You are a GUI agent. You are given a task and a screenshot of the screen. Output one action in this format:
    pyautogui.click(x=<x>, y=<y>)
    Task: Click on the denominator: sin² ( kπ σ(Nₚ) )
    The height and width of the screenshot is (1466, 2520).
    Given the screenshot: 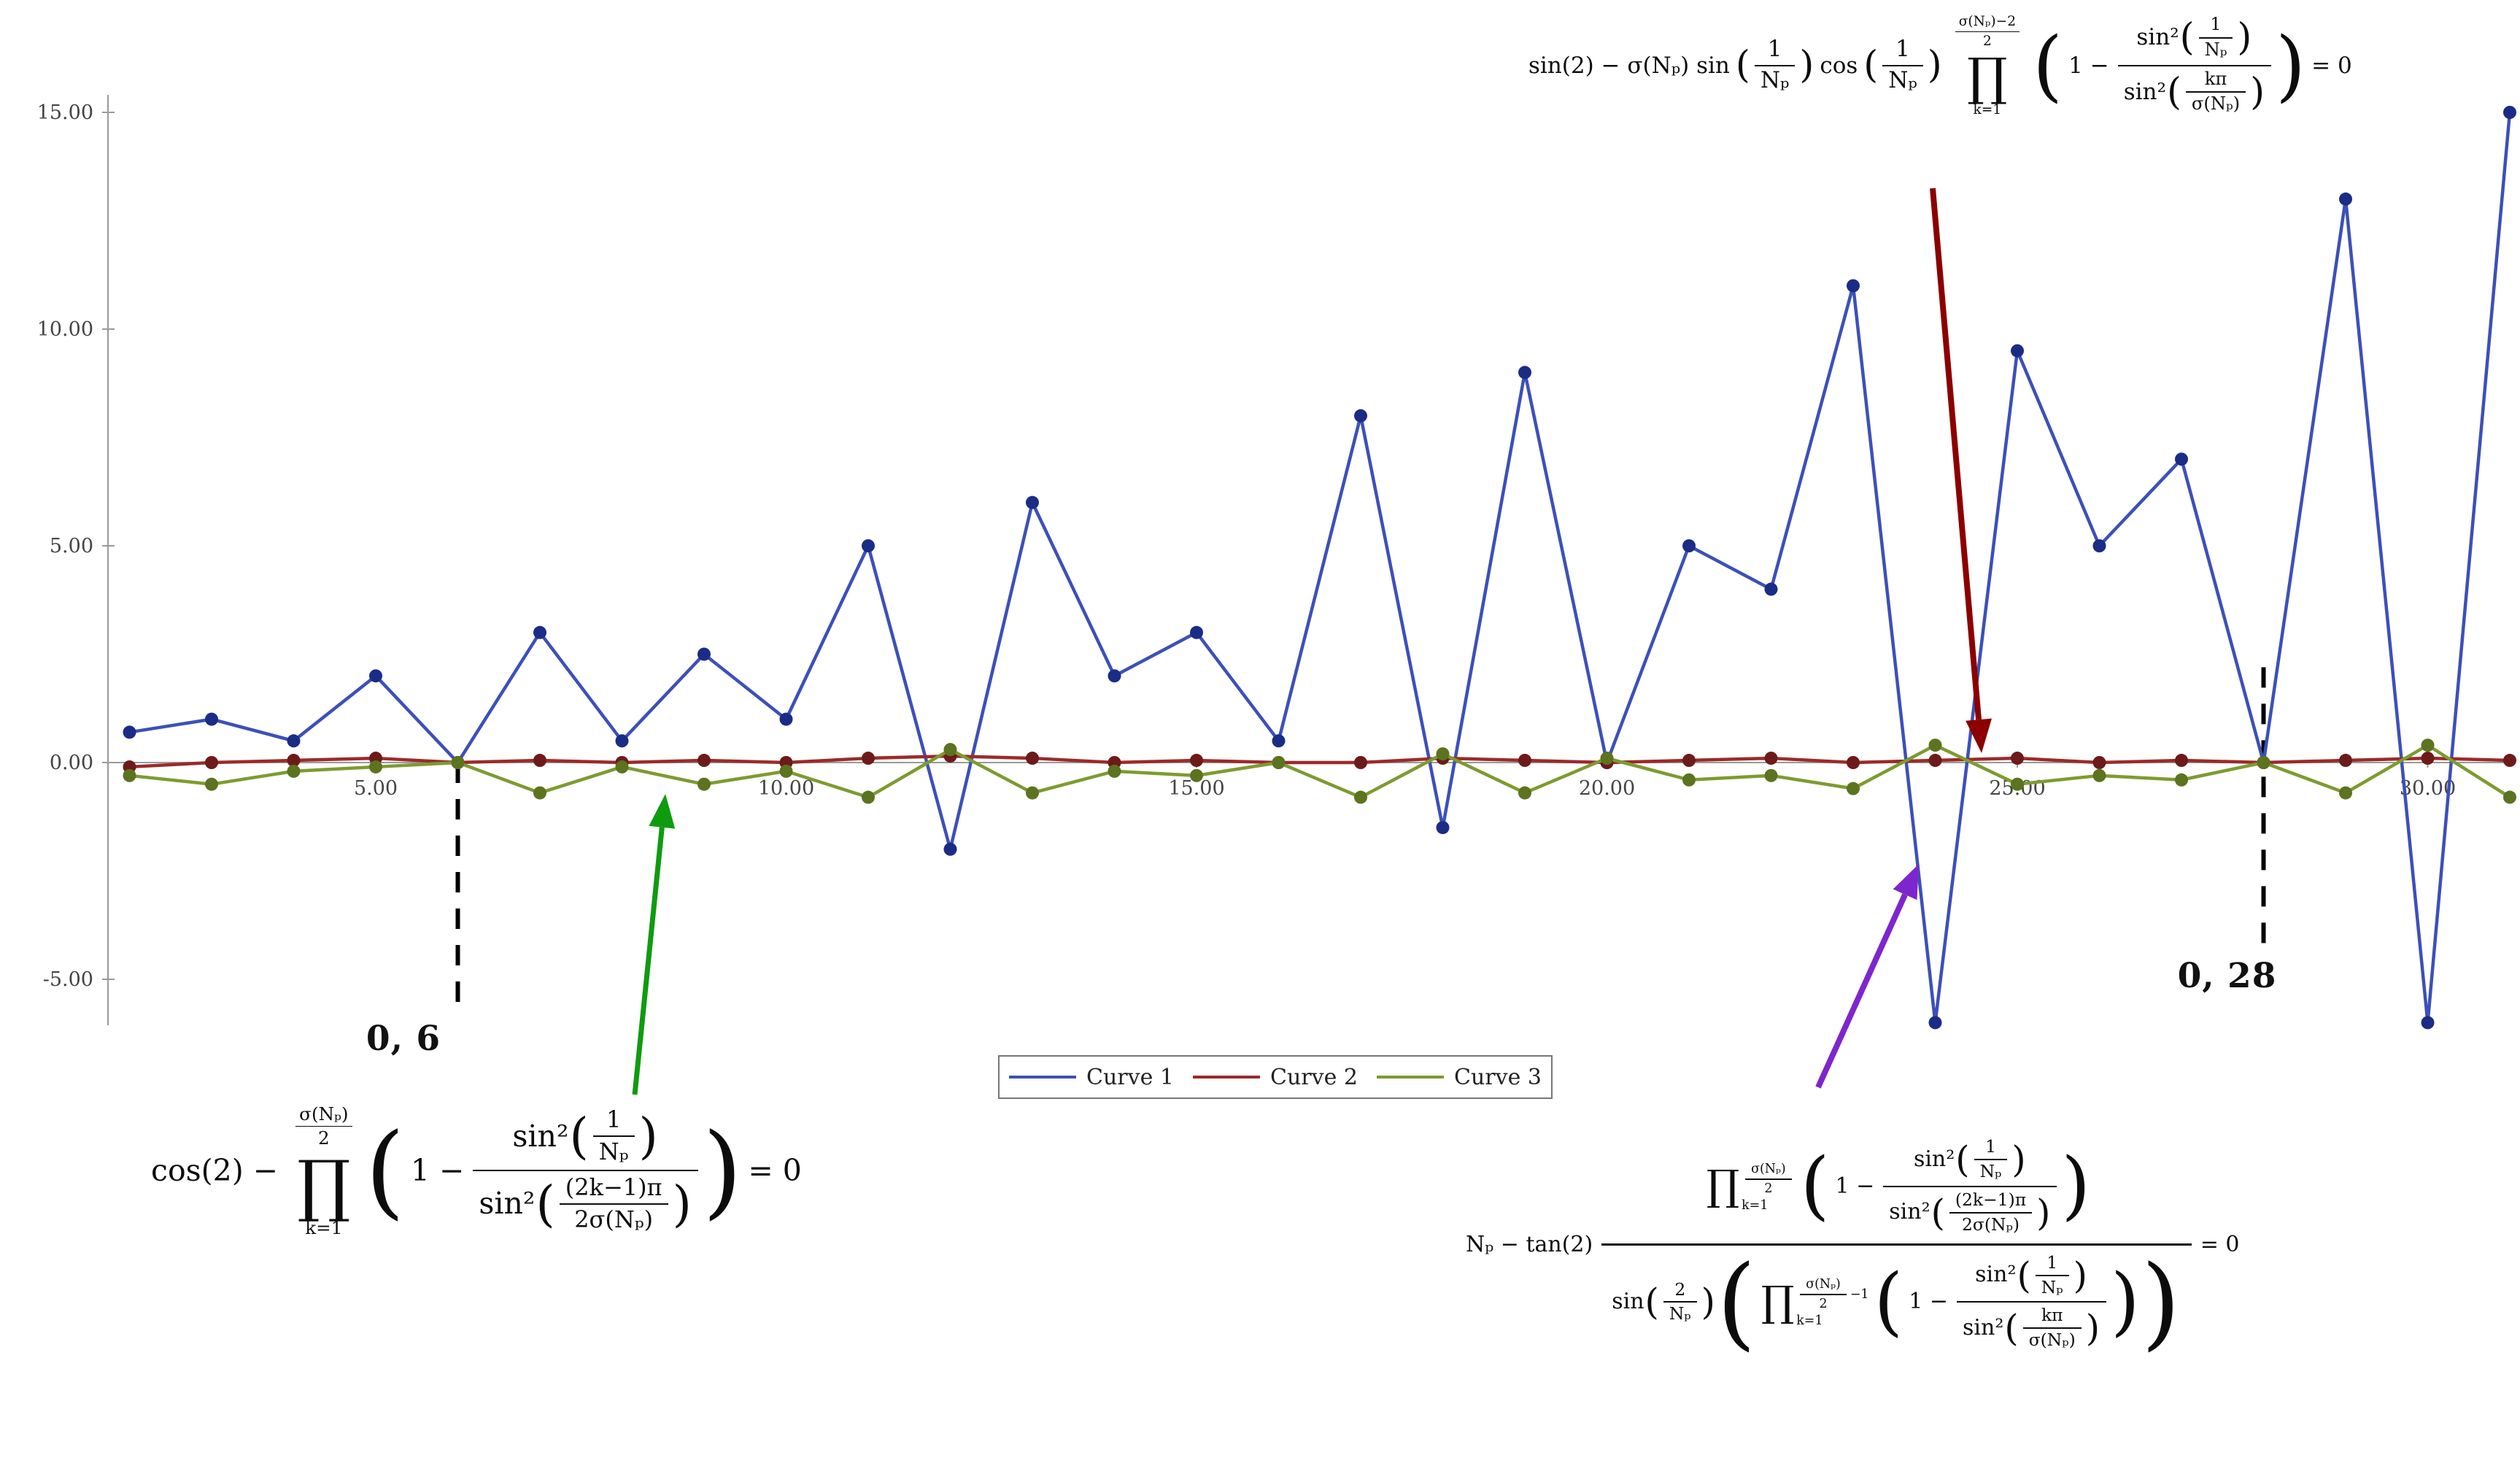 What is the action you would take?
    pyautogui.click(x=2031, y=1328)
    